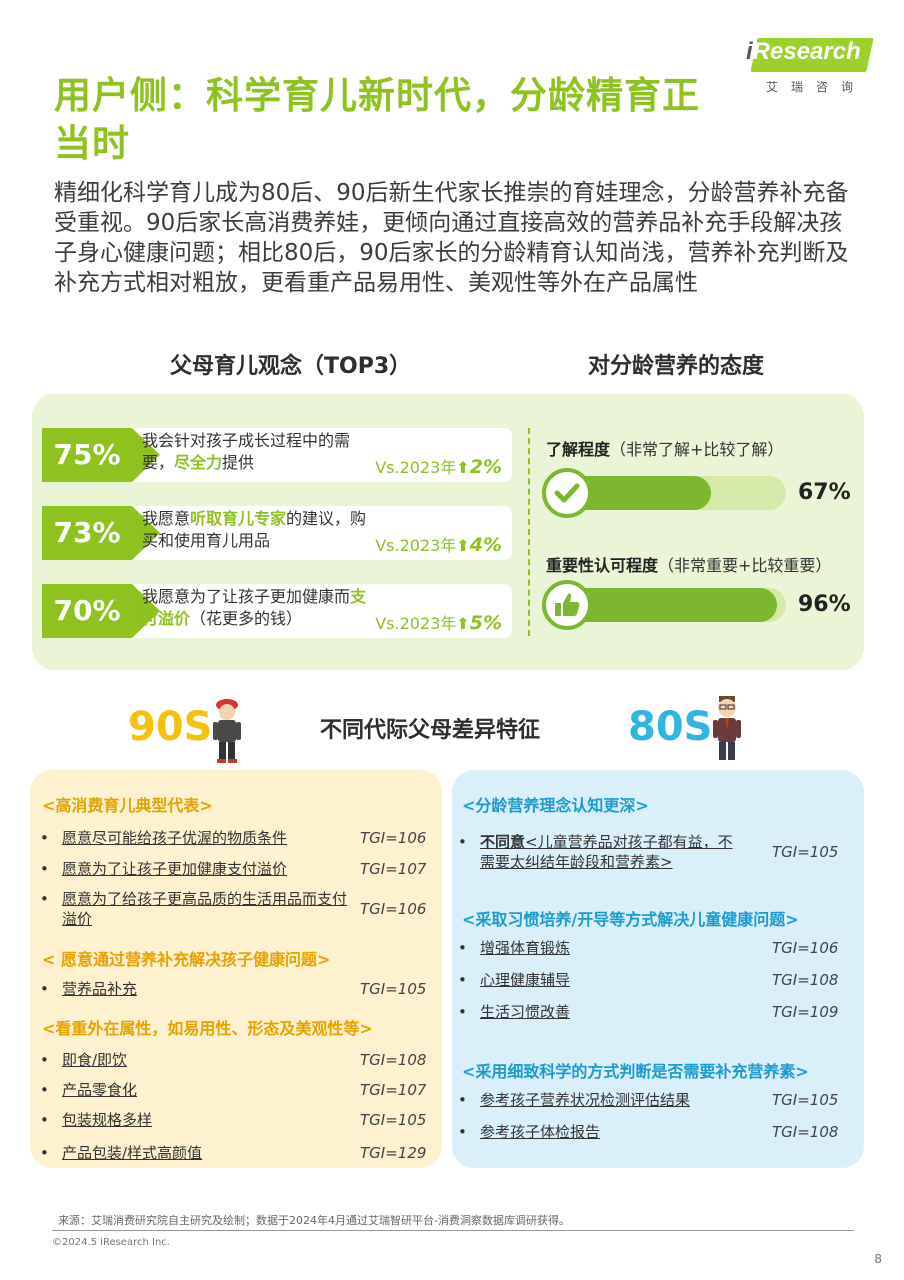 This screenshot has width=904, height=1280. What do you see at coordinates (377, 119) in the screenshot?
I see `page-title: 用户侧：科学育儿新时代，分龄精育正当时` at bounding box center [377, 119].